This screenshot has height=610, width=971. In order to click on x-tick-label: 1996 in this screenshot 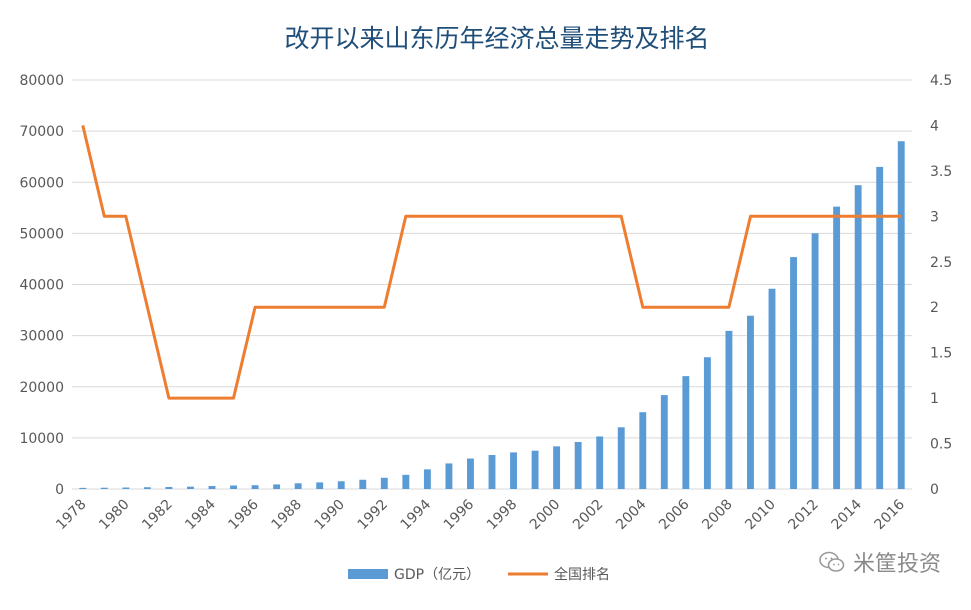, I will do `click(459, 514)`.